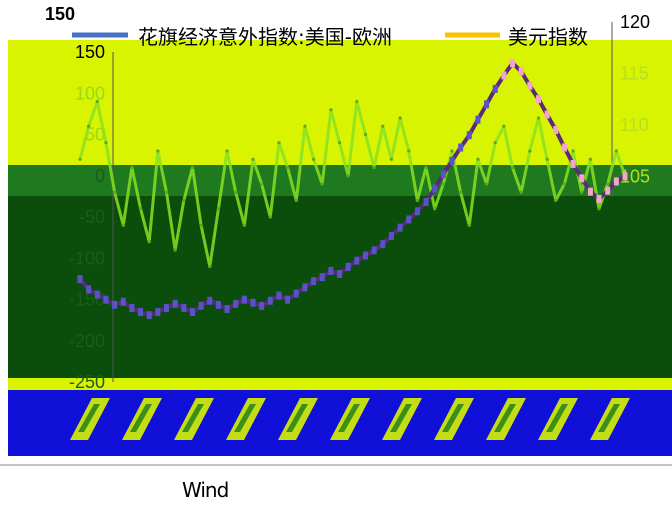 This screenshot has height=511, width=672. Describe the element at coordinates (87, 382) in the screenshot. I see `left-axis-tick-label: -250` at that location.